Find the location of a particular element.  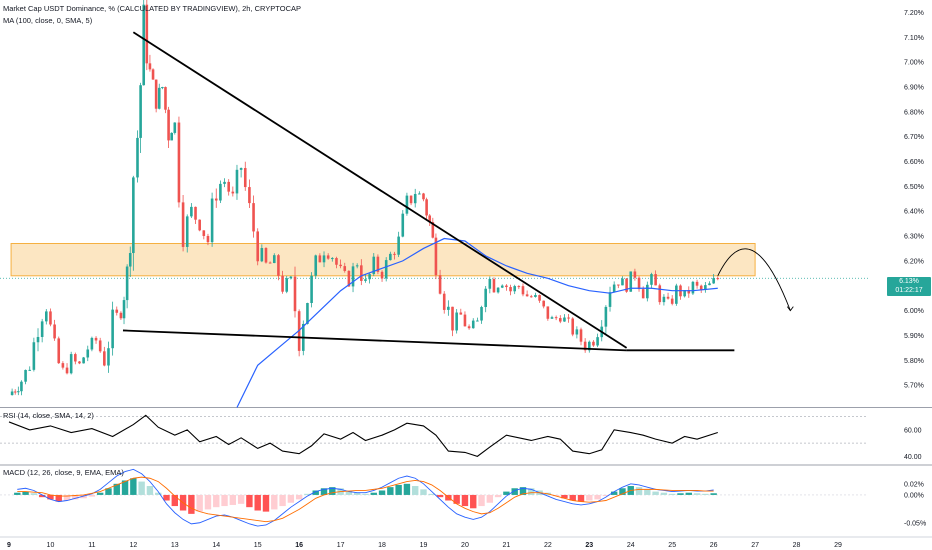

time-axis-label: 10 is located at coordinates (51, 545).